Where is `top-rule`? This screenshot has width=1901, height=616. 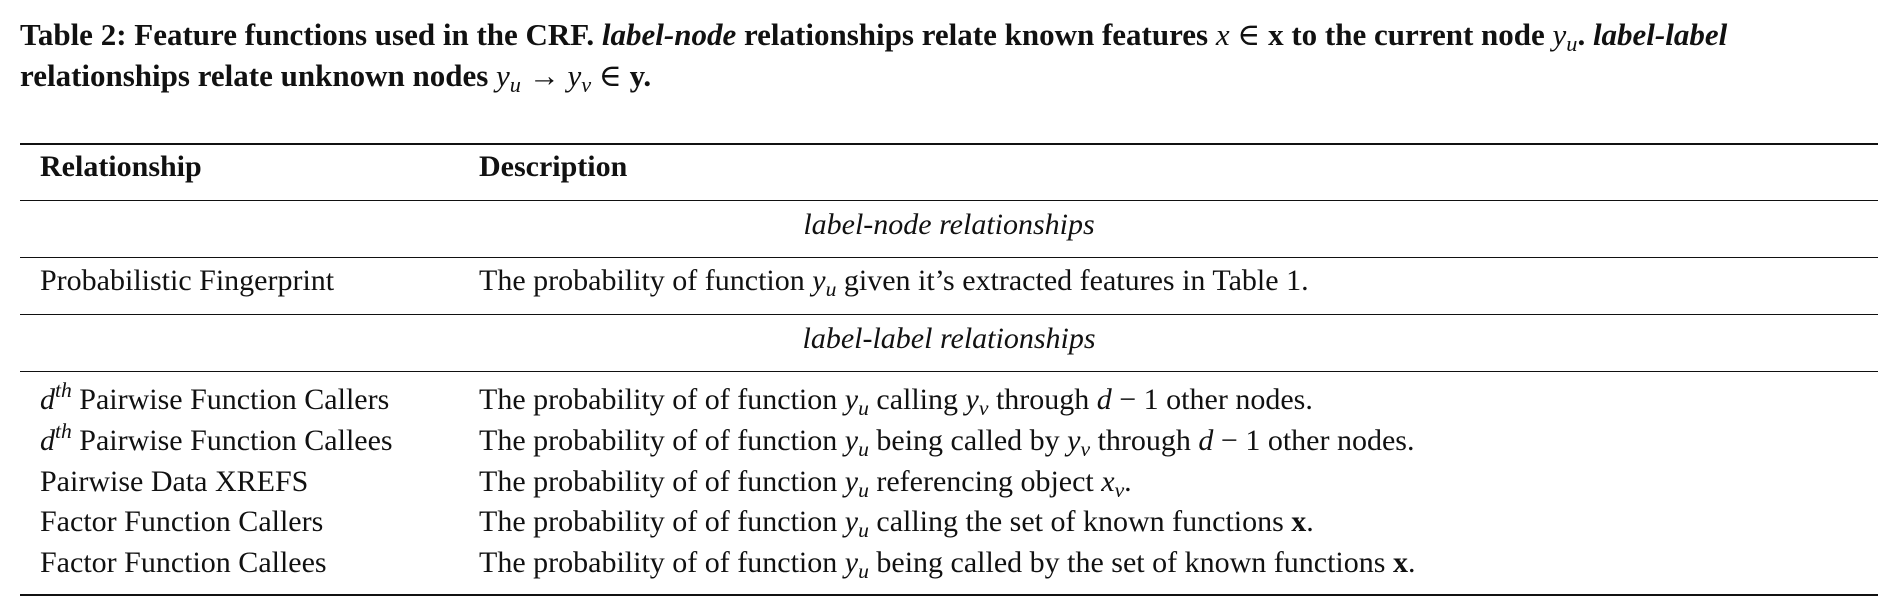
top-rule is located at coordinates (949, 144).